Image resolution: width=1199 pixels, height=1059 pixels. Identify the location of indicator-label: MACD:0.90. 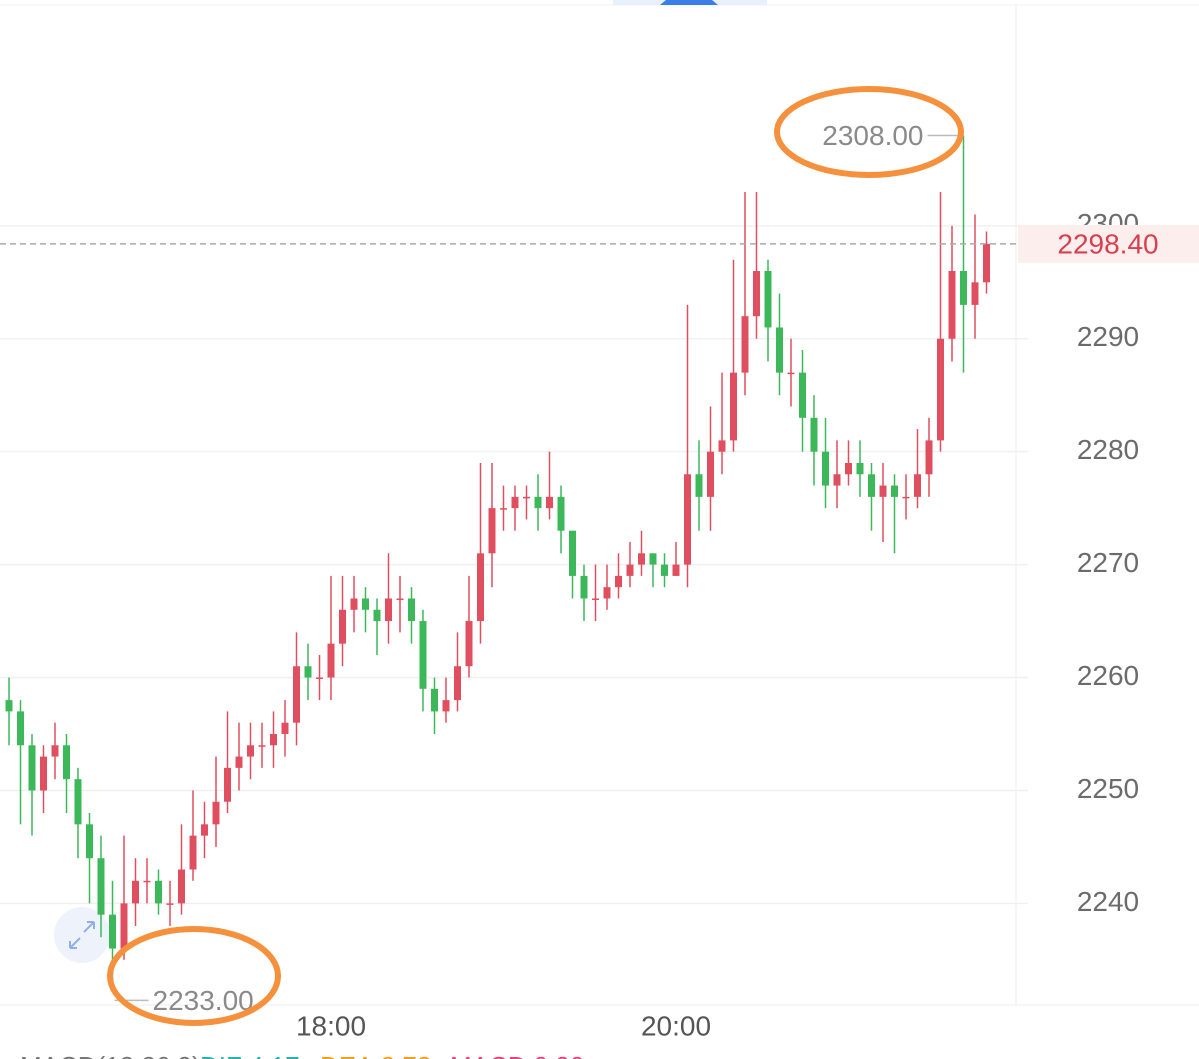
(517, 1055).